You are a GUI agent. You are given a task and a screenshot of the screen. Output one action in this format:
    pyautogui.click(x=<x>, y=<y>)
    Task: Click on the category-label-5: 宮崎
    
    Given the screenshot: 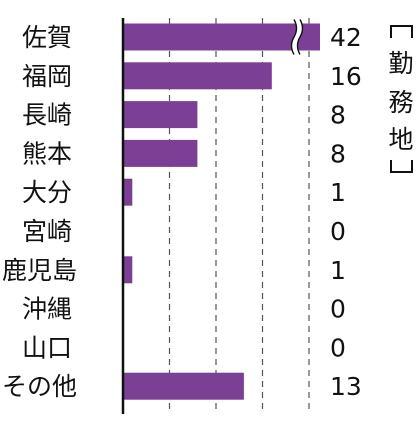 What is the action you would take?
    pyautogui.click(x=47, y=231)
    